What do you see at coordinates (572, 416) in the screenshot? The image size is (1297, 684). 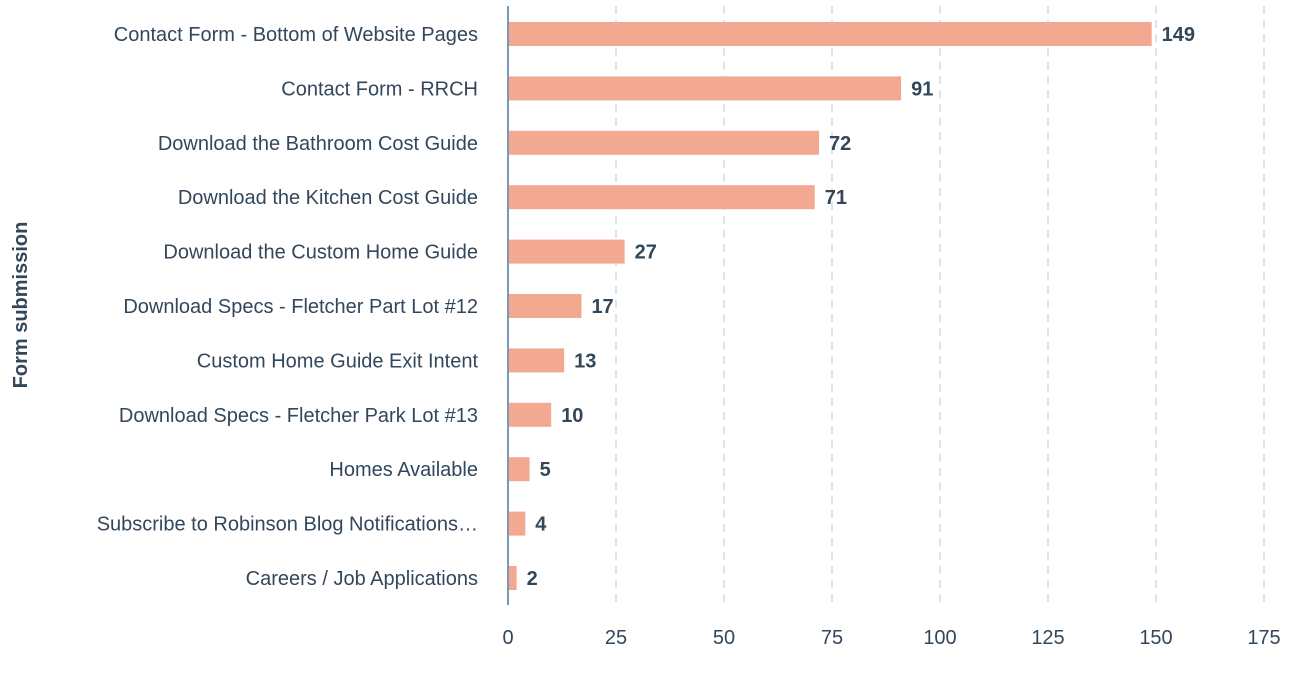 I see `value-label: 10` at bounding box center [572, 416].